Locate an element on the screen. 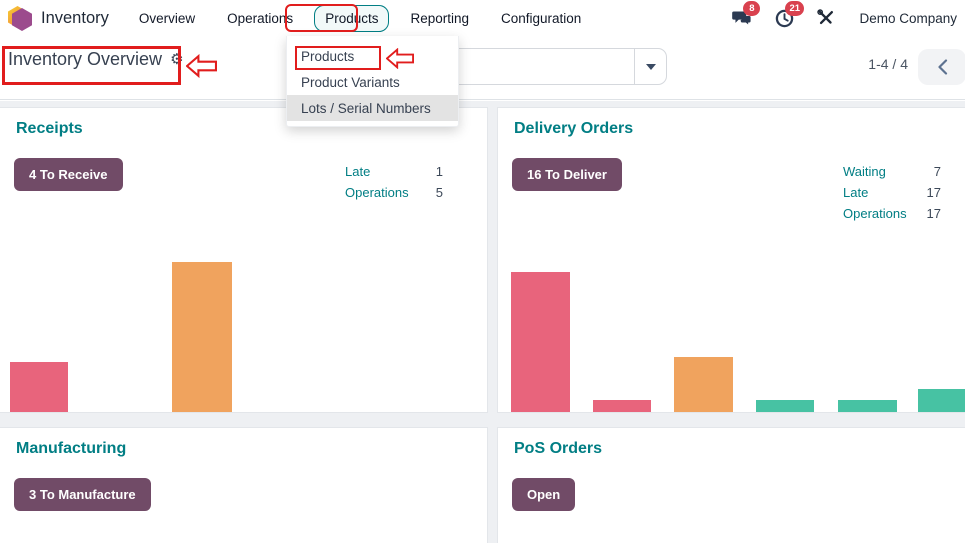  systray: 8 21 Demo Company is located at coordinates (844, 18).